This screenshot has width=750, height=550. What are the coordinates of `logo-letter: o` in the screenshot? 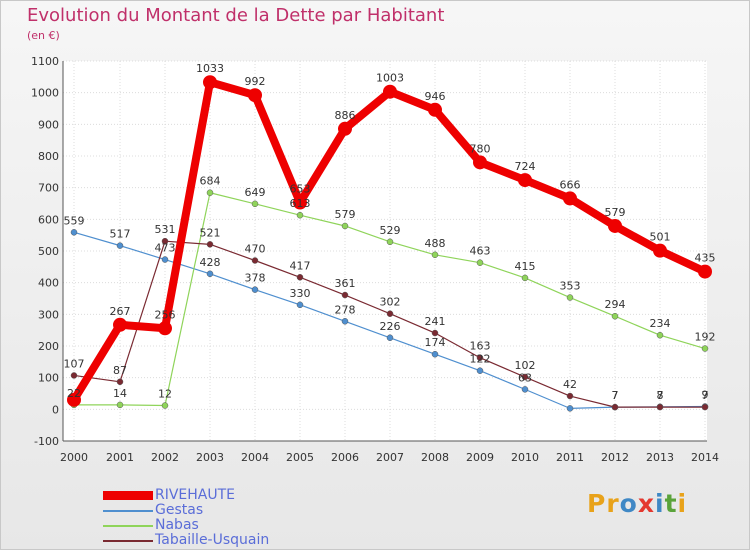 It's located at (628, 503).